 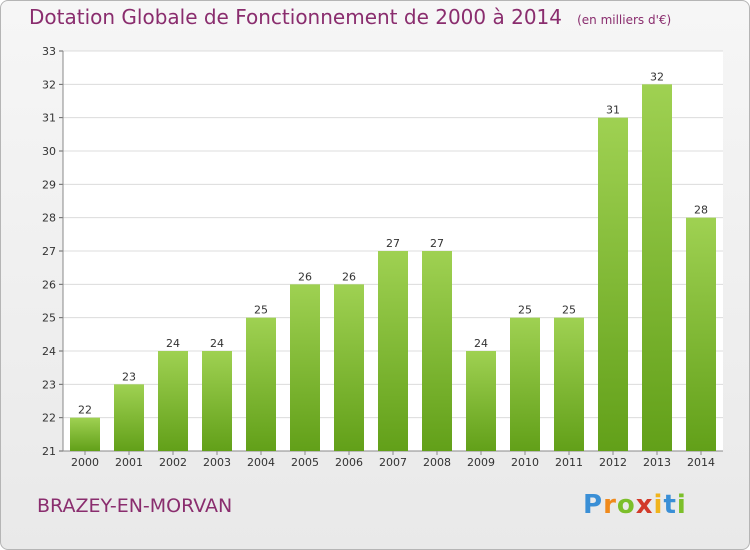 What do you see at coordinates (49, 418) in the screenshot?
I see `y-tick-label: 22` at bounding box center [49, 418].